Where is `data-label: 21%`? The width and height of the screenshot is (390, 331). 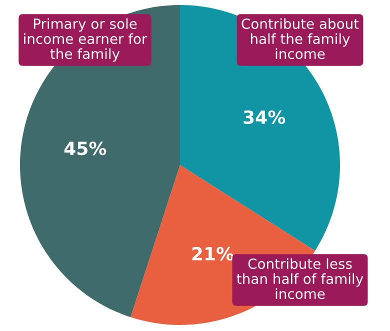 data-label: 21% is located at coordinates (213, 253).